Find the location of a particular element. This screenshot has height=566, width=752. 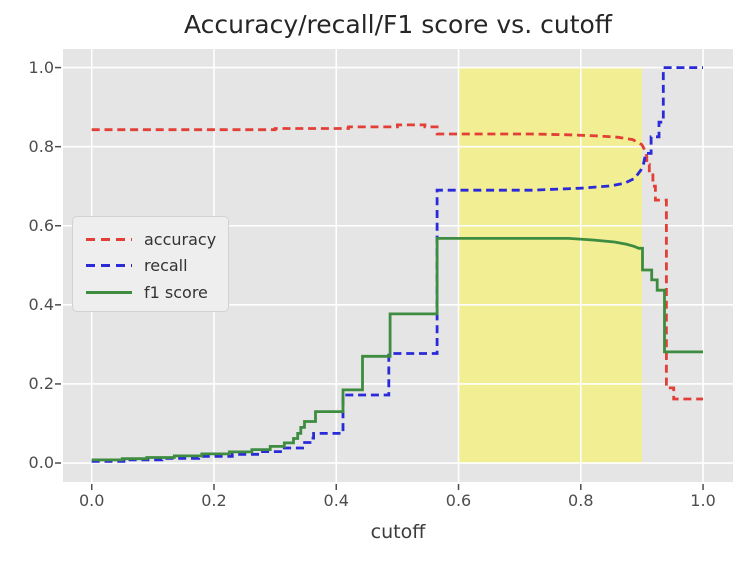

legend-entry-recall: recall is located at coordinates (152, 266).